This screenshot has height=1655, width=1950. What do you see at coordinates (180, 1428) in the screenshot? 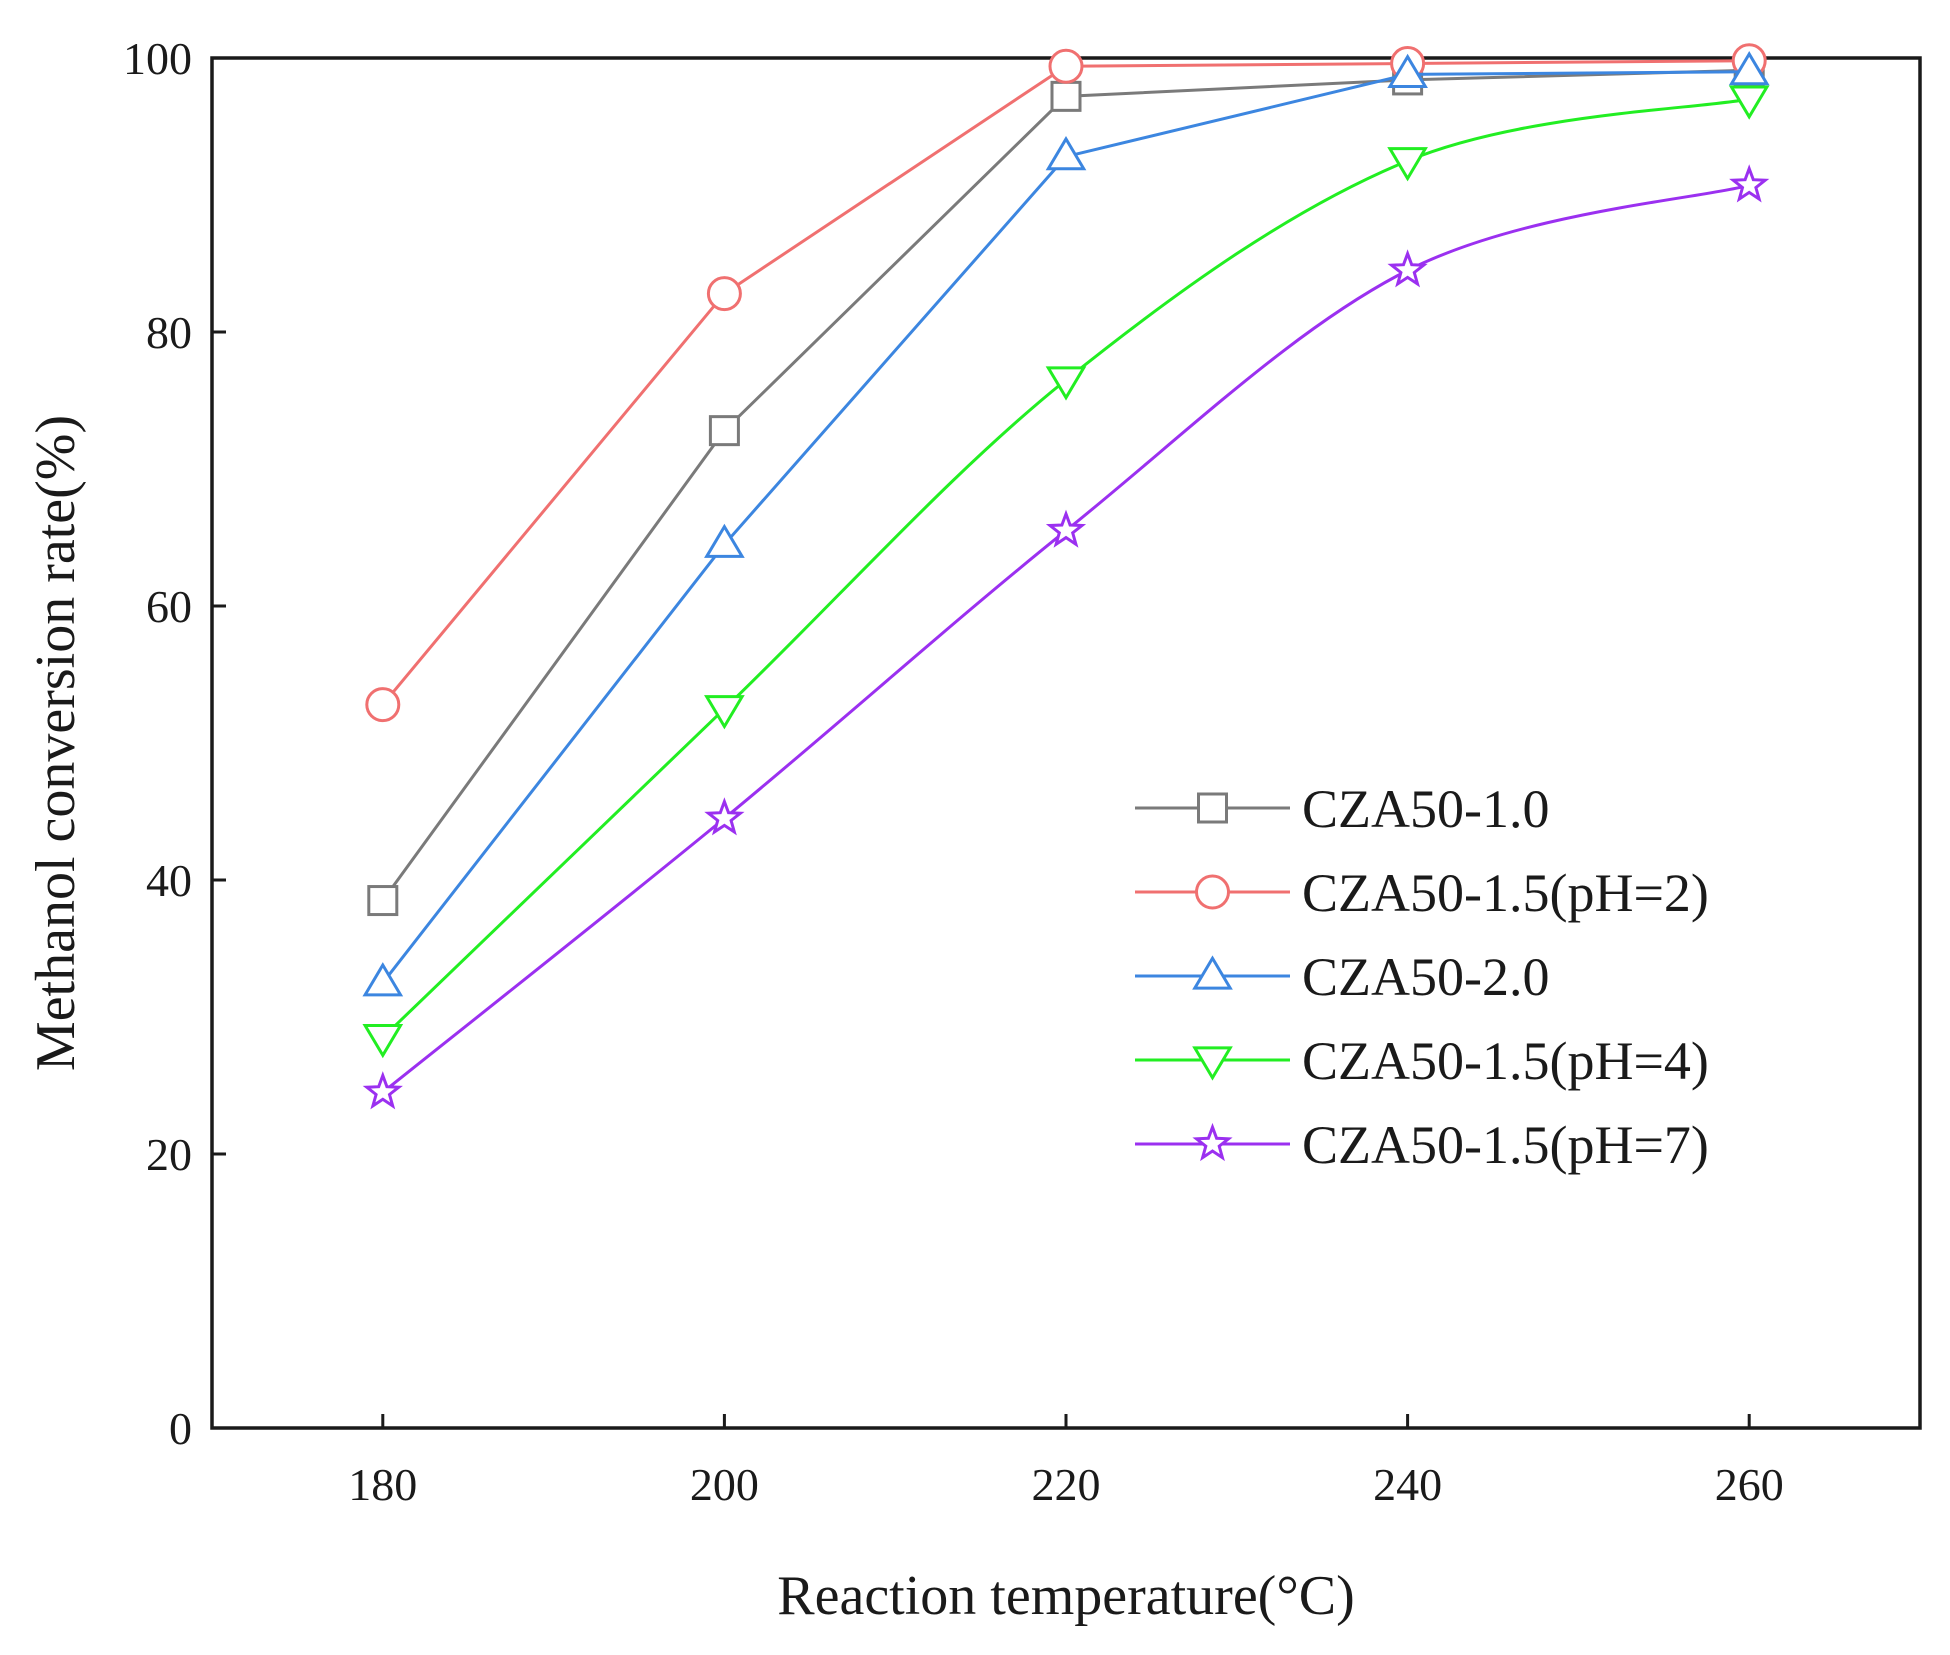
I see `y-tick-label: 0` at bounding box center [180, 1428].